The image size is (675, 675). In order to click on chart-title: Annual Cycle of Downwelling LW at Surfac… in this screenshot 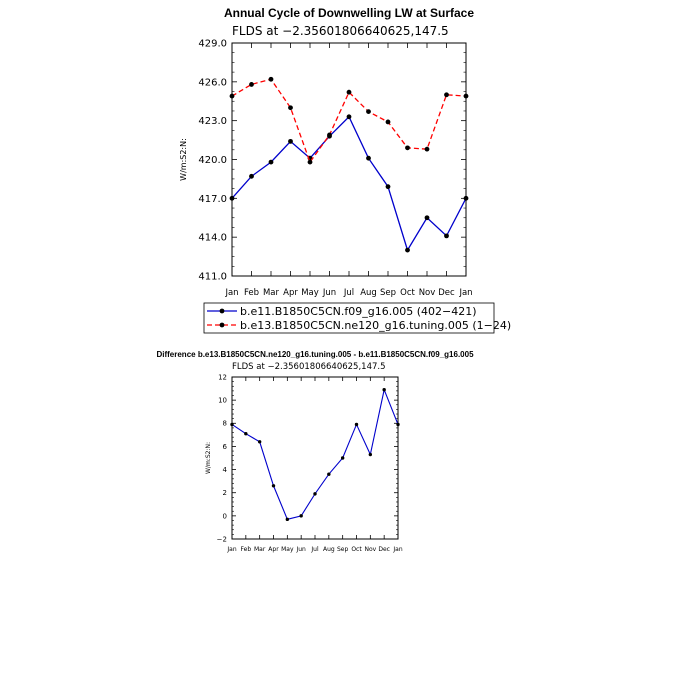, I will do `click(349, 13)`.